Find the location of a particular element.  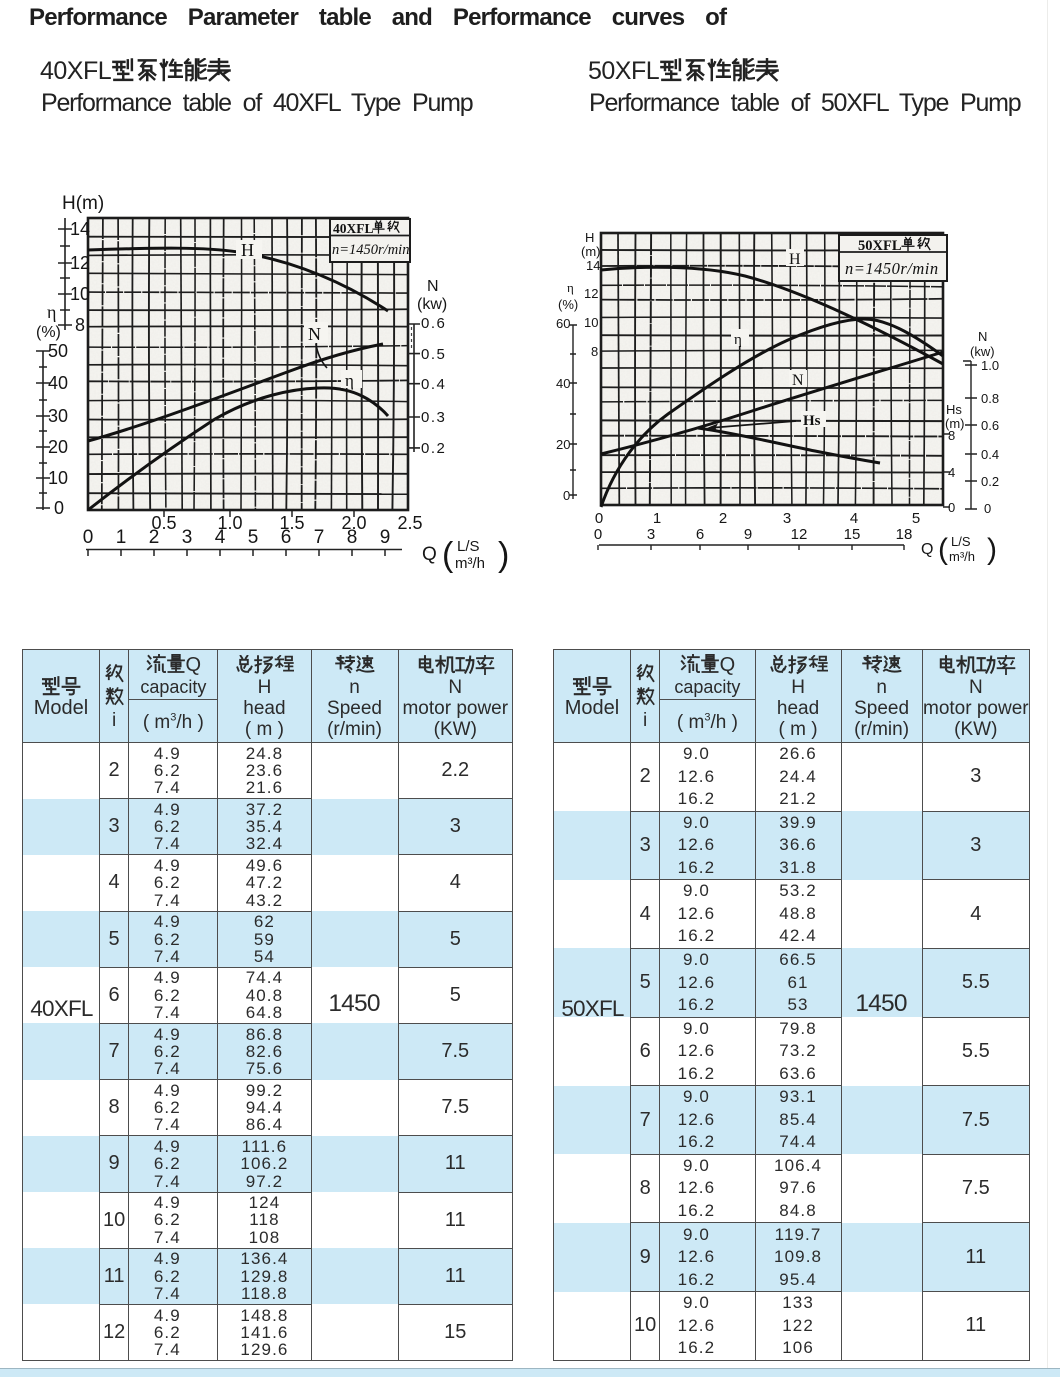

svg-text: 50XFL is located at coordinates (880, 246).